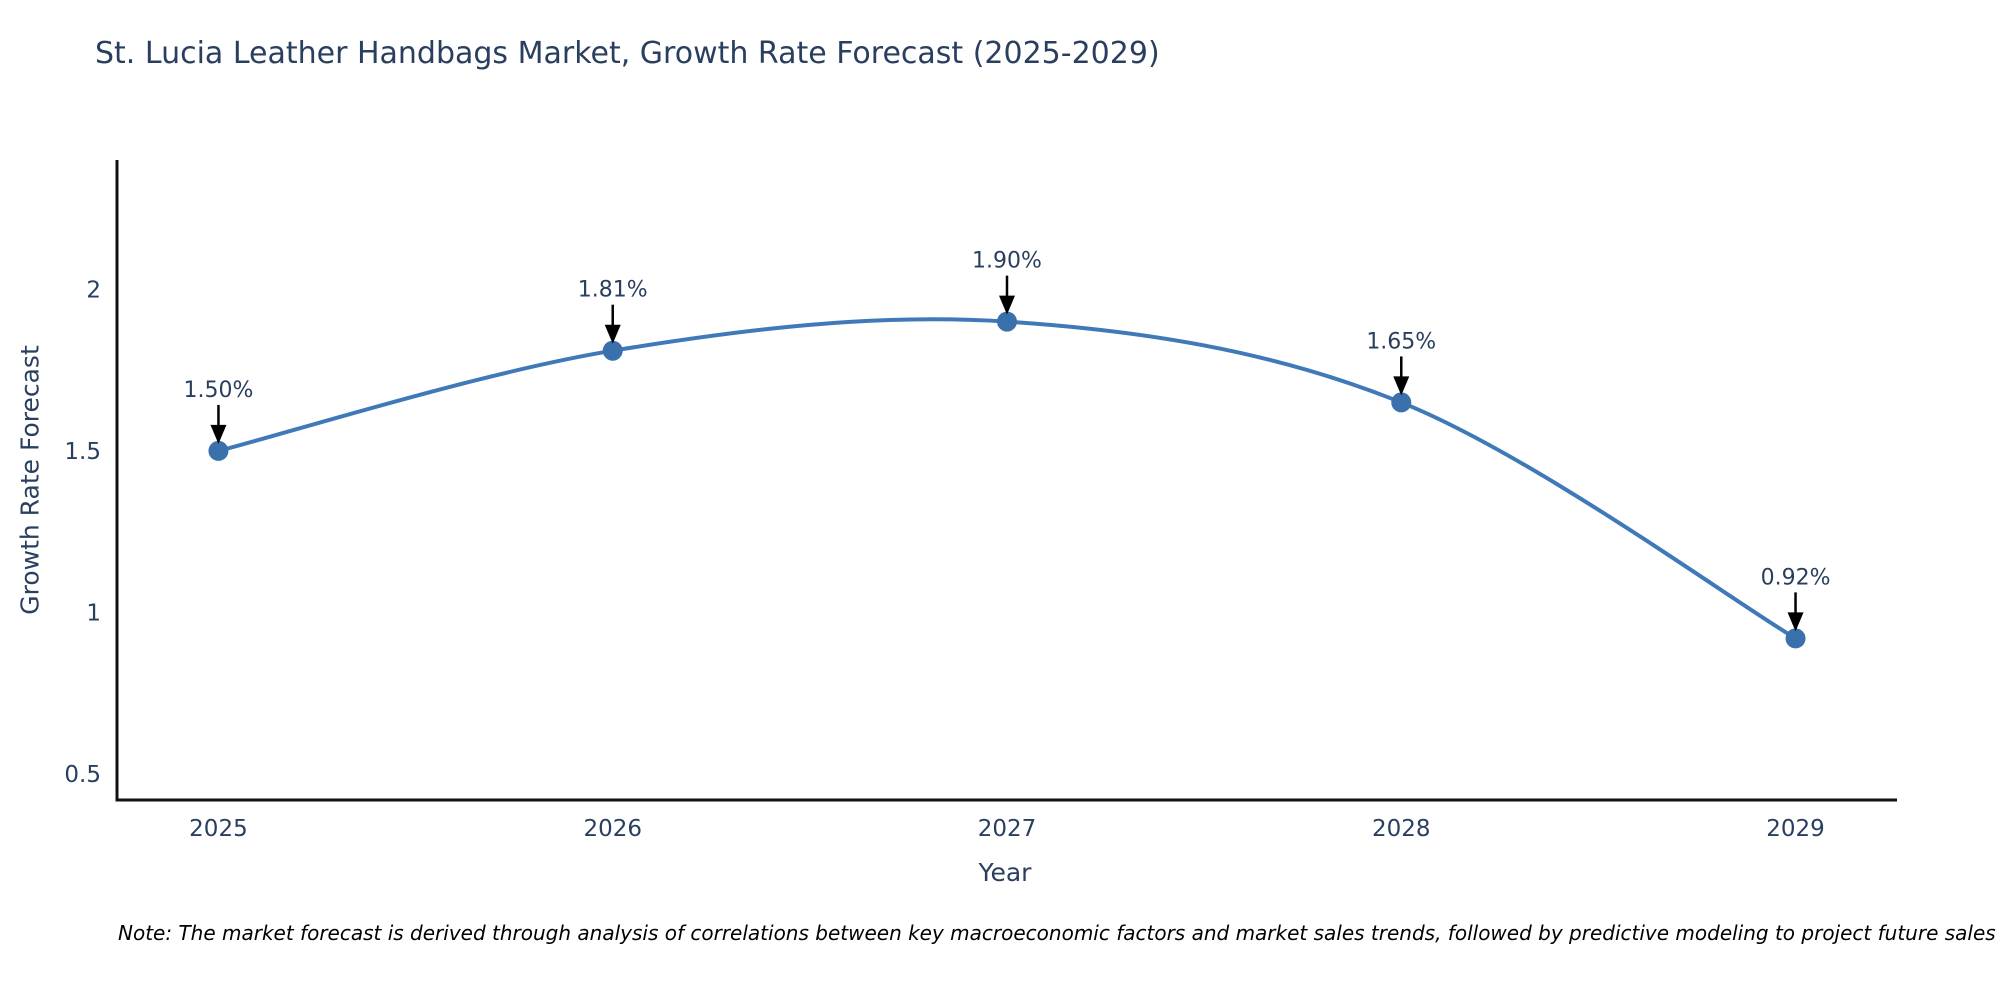 The height and width of the screenshot is (1000, 2000). Describe the element at coordinates (93, 290) in the screenshot. I see `y-tick-label: 2` at that location.